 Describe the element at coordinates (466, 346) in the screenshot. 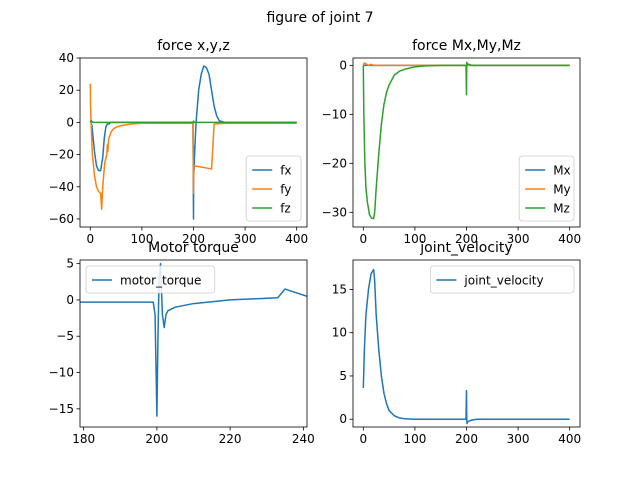

I see `series-line-joint_velocity` at that location.